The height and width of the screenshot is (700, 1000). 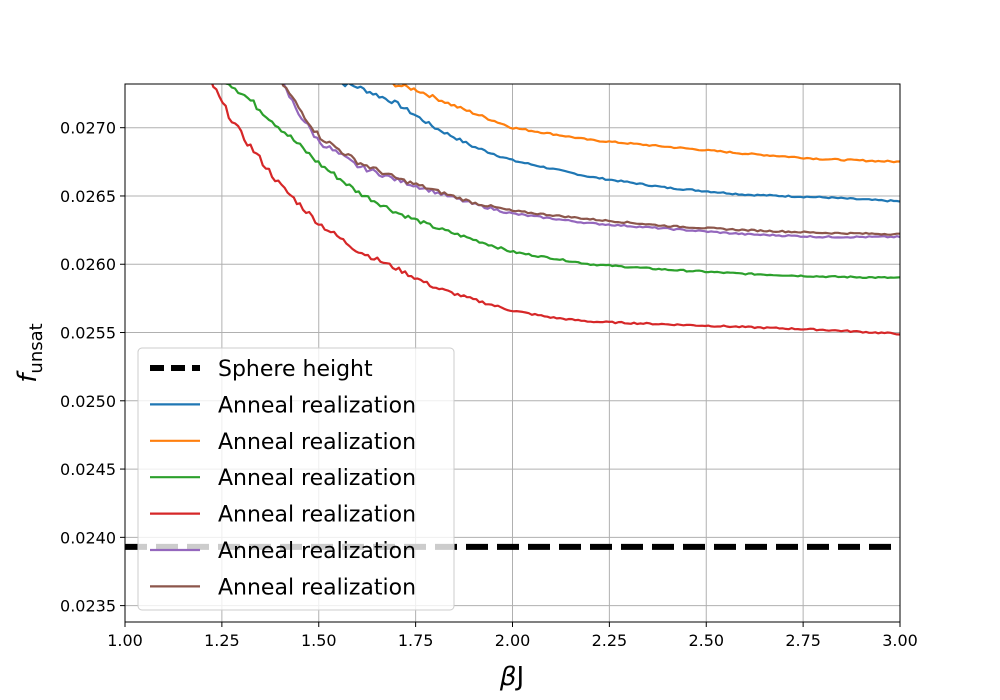 What do you see at coordinates (295, 369) in the screenshot?
I see `legend-label: Sphere height` at bounding box center [295, 369].